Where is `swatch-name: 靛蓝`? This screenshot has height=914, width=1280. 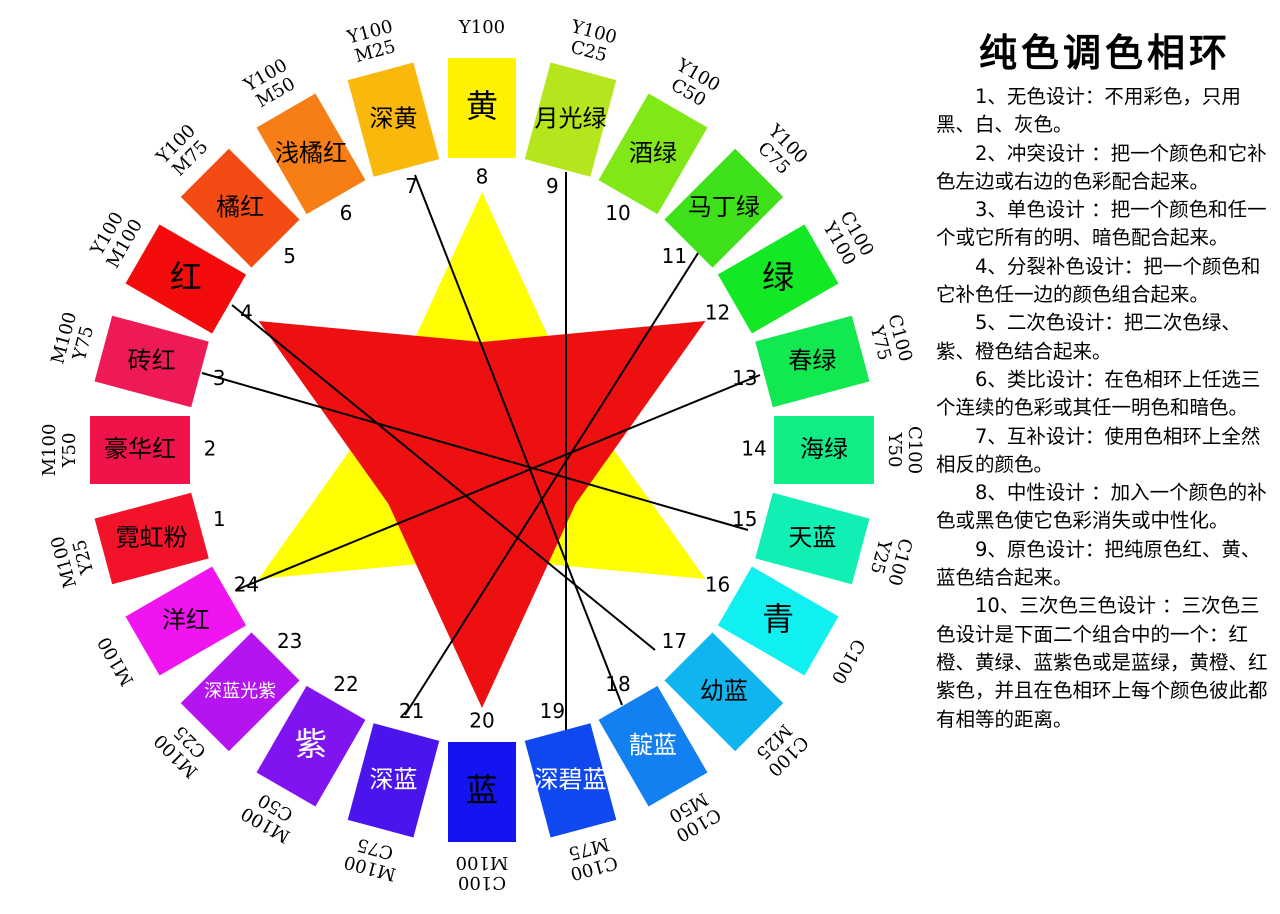
swatch-name: 靛蓝 is located at coordinates (653, 745).